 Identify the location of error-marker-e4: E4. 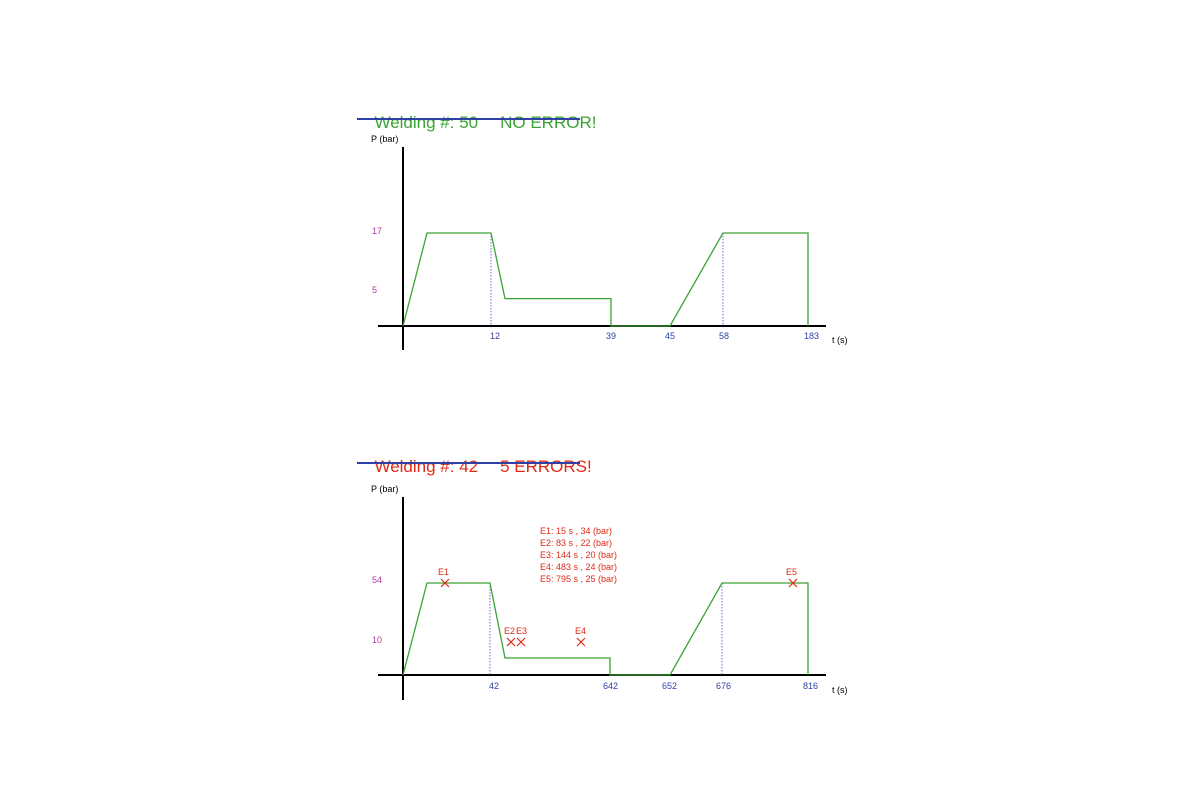
(580, 636).